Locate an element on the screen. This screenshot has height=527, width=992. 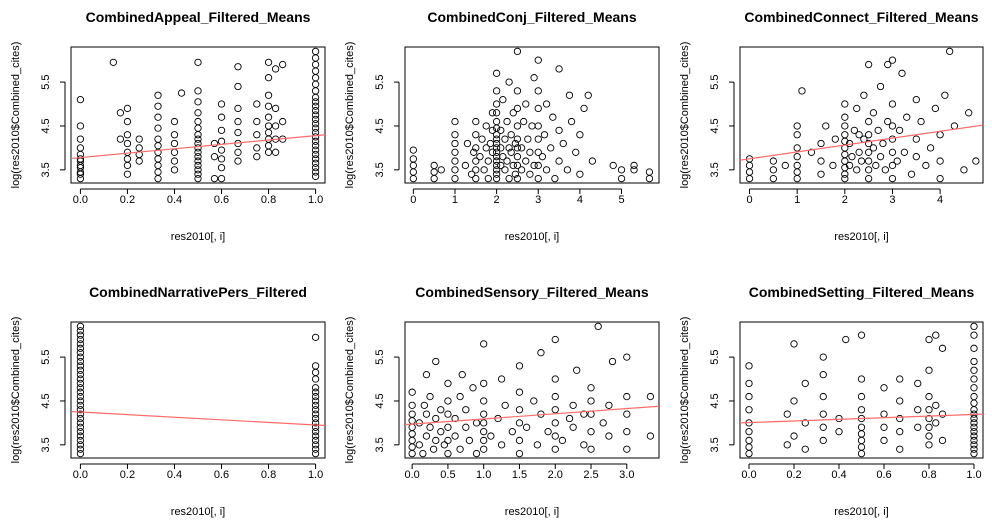
x-tick-label: 1.0 is located at coordinates (973, 475).